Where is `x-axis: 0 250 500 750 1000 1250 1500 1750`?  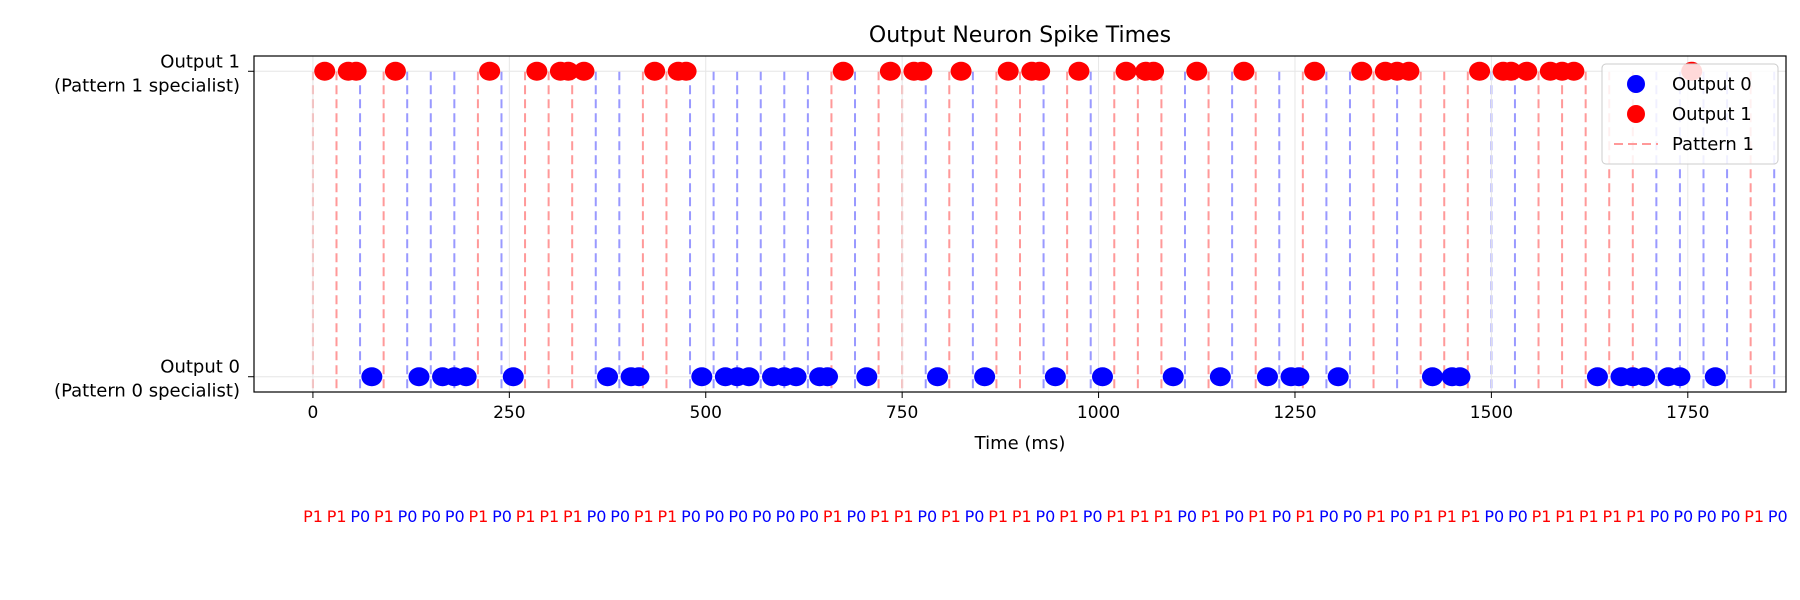
x-axis: 0 250 500 750 1000 1250 1500 1750 is located at coordinates (1008, 407).